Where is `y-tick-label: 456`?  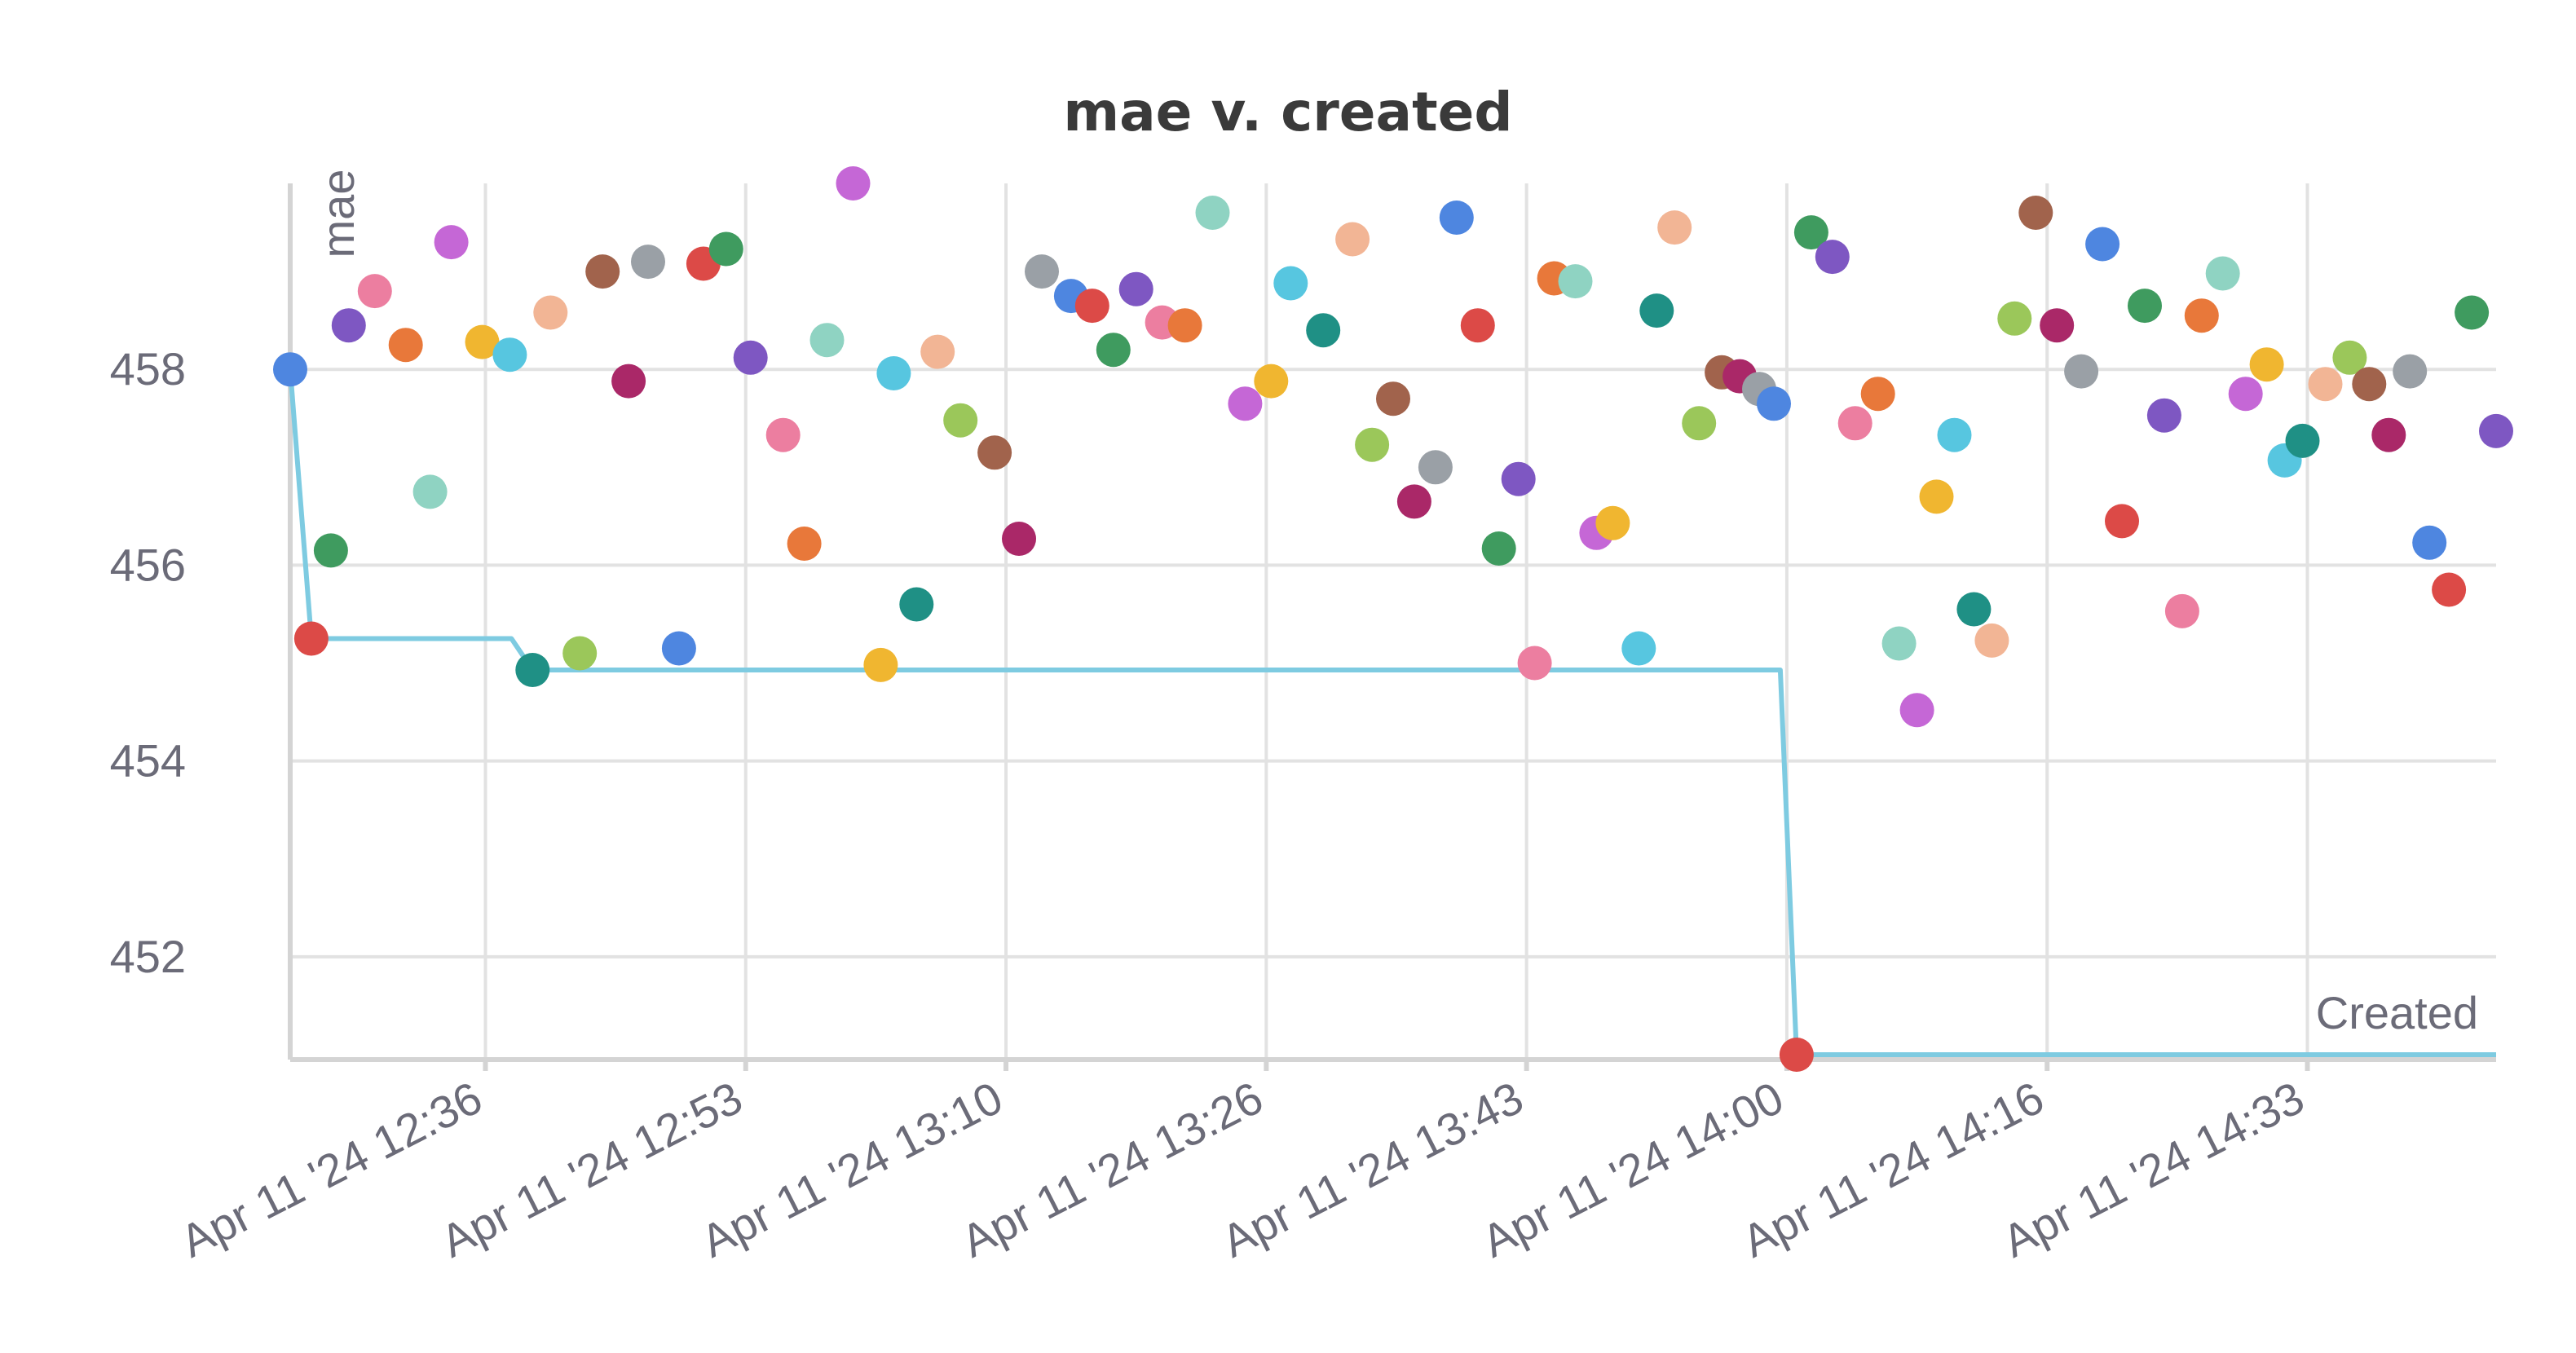 y-tick-label: 456 is located at coordinates (148, 564).